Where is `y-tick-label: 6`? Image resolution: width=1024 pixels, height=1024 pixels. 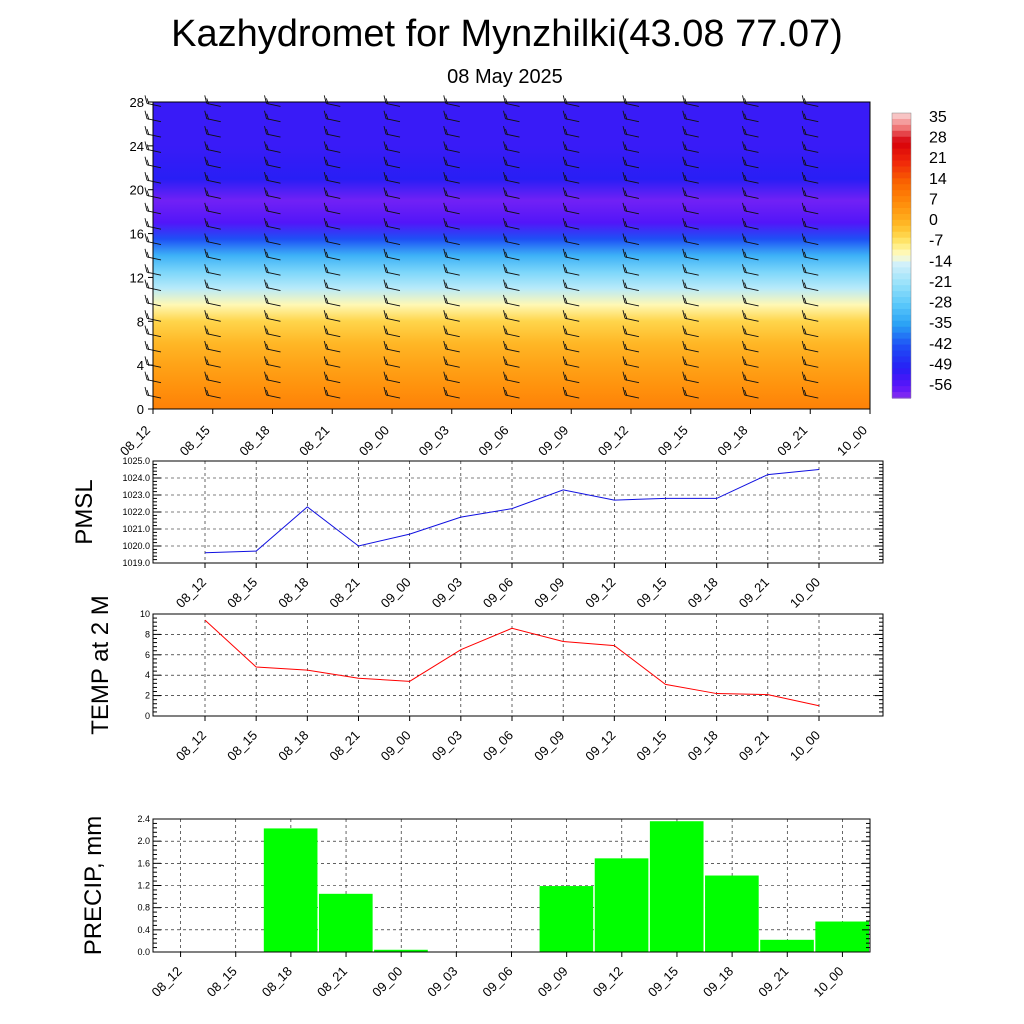
y-tick-label: 6 is located at coordinates (147, 655).